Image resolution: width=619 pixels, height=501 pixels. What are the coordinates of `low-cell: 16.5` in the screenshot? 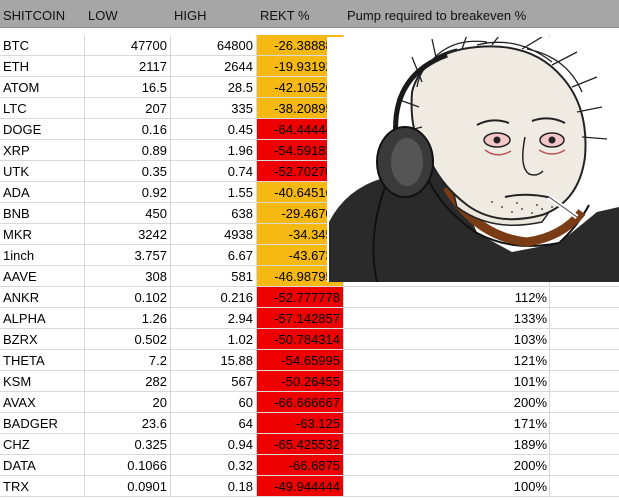 It's located at (128, 87).